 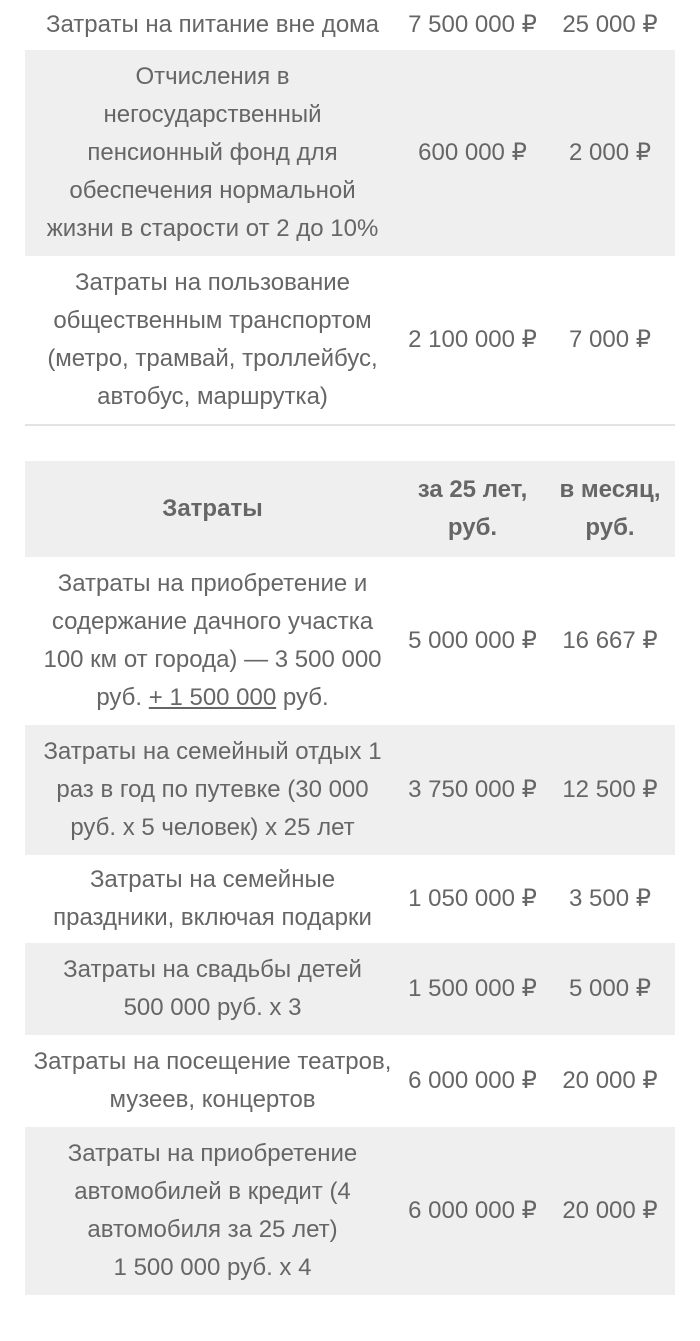 I want to click on header-cell-per-month: в месяц, руб., so click(x=610, y=508).